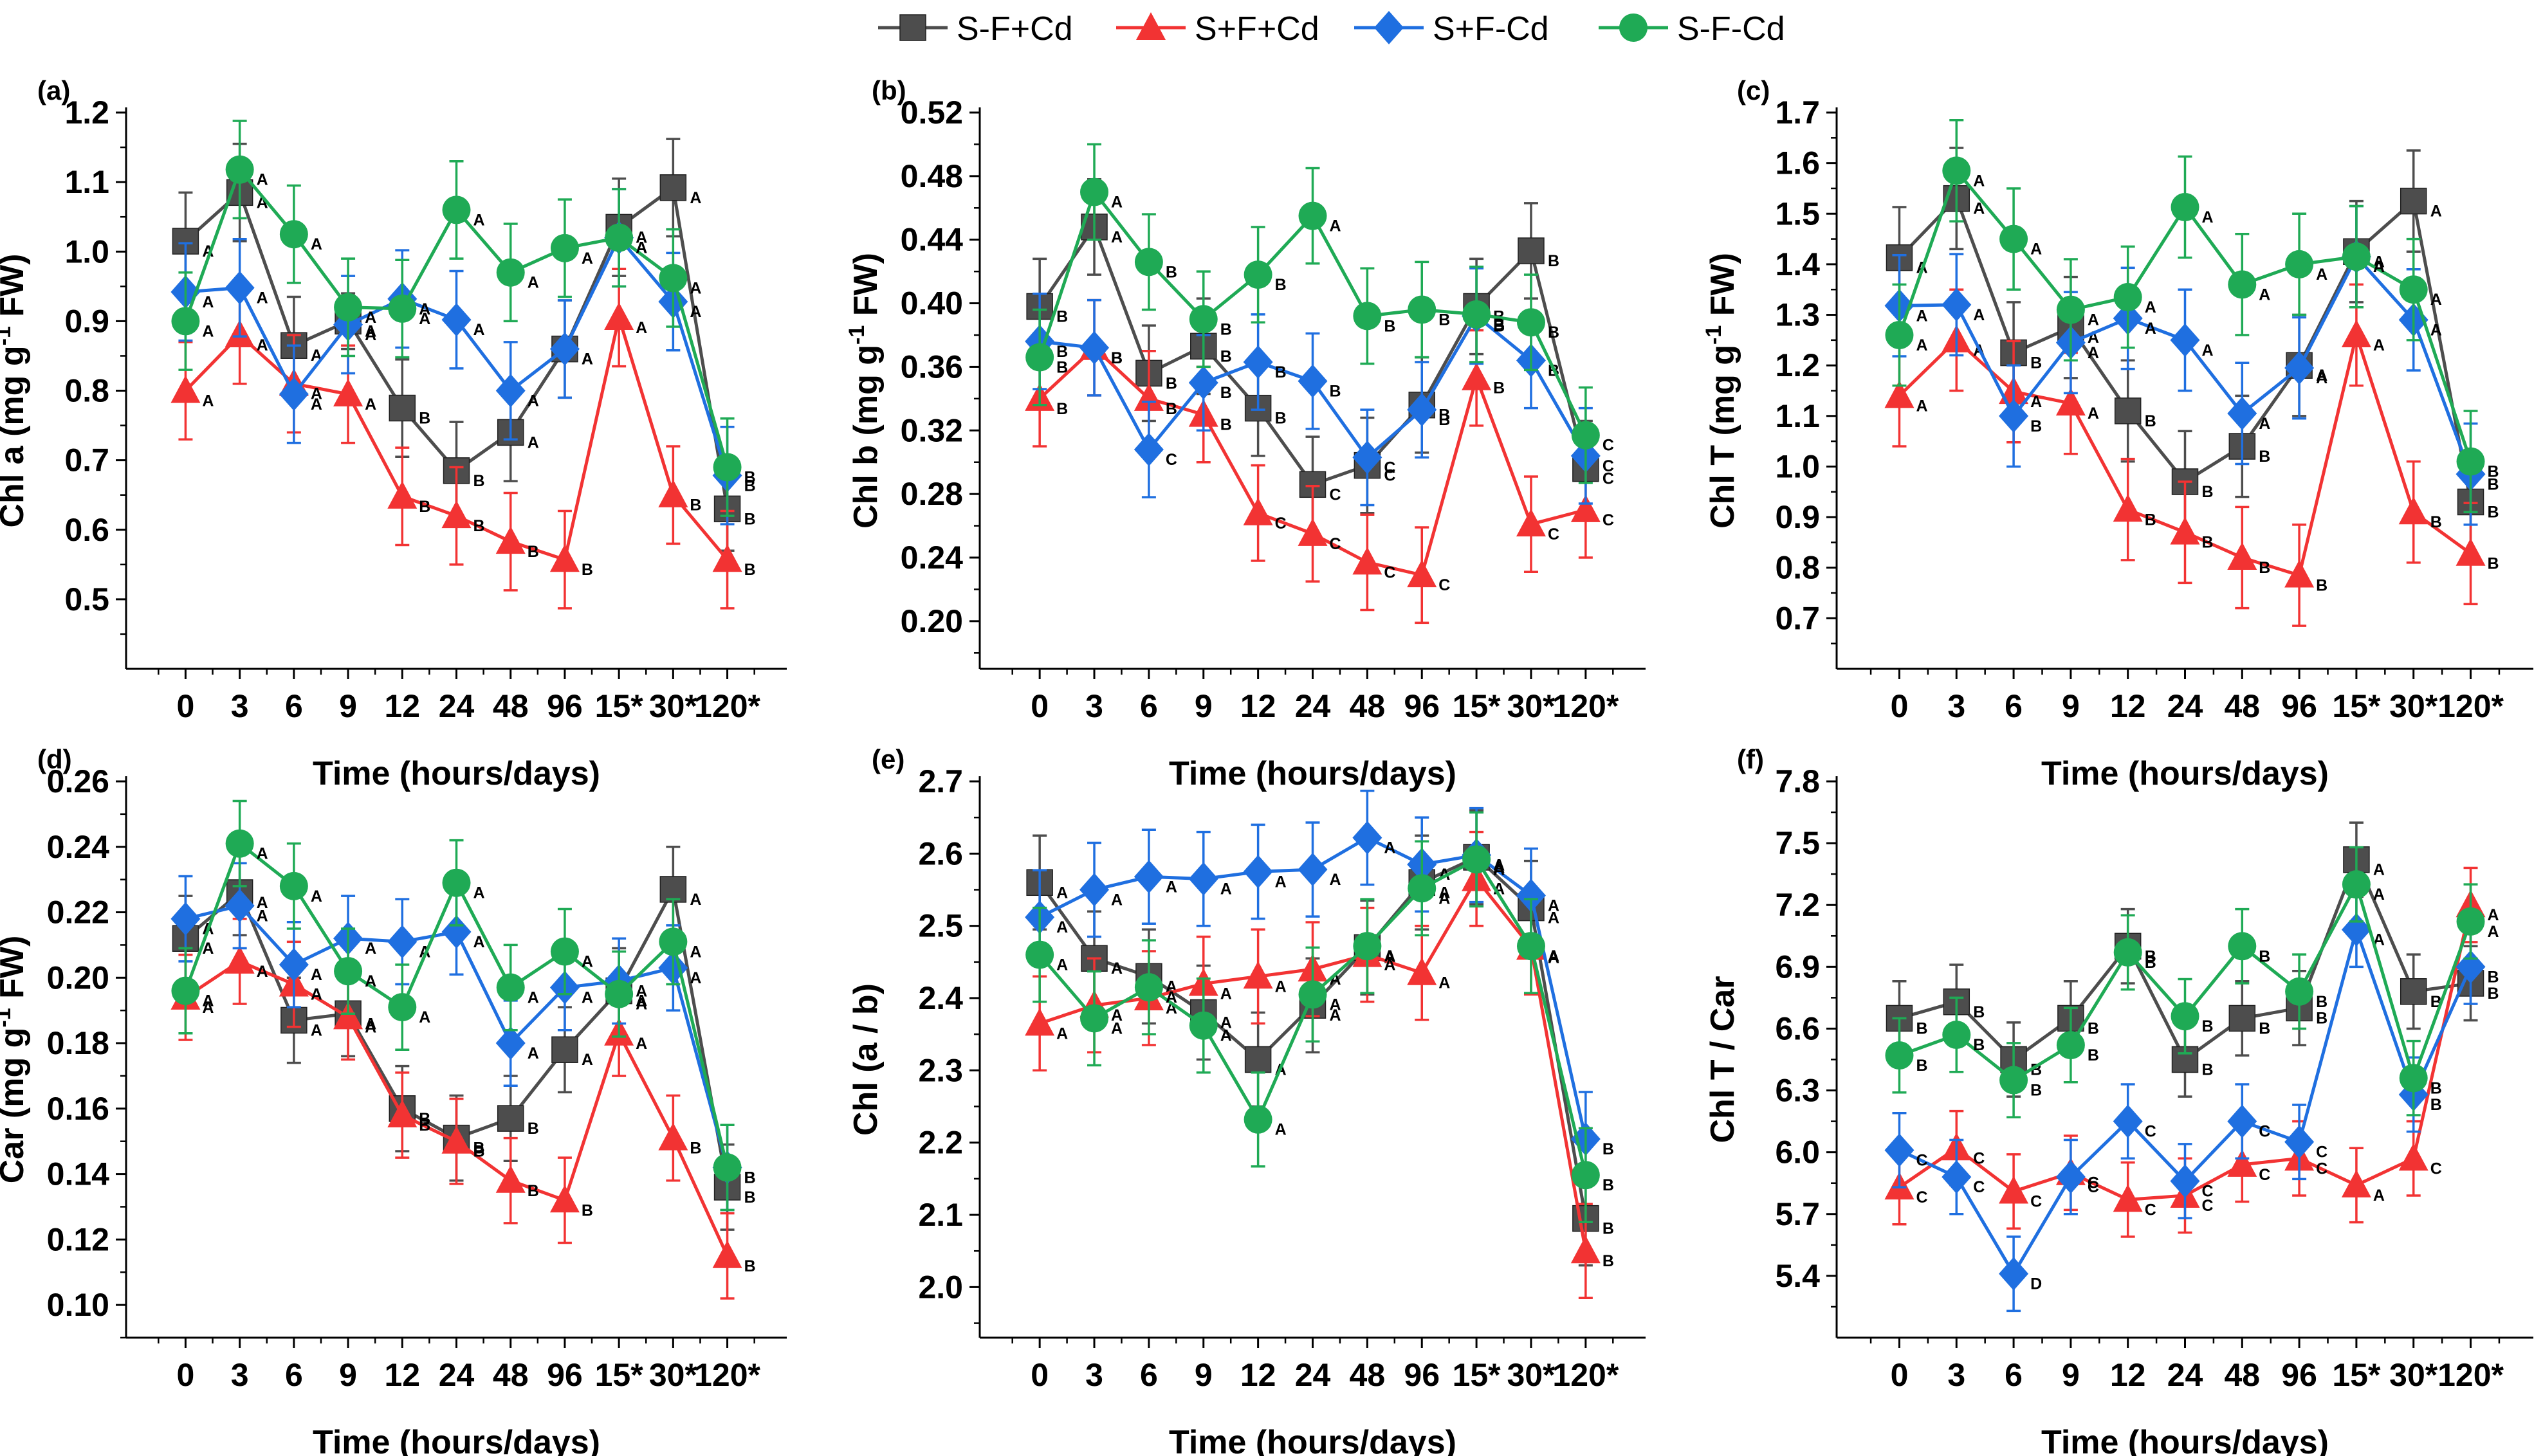 Image resolution: width=2543 pixels, height=1456 pixels. Describe the element at coordinates (457, 1375) in the screenshot. I see `x-tick-label: 24` at that location.